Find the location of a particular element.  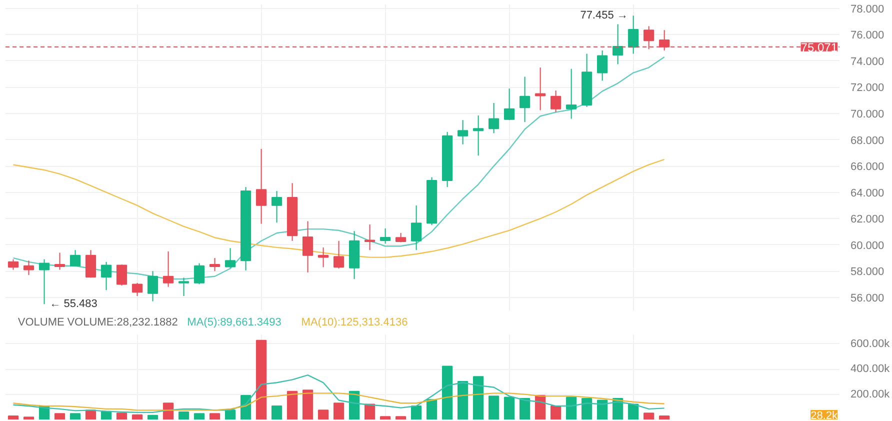

annotation: ← 55.483 is located at coordinates (74, 304).